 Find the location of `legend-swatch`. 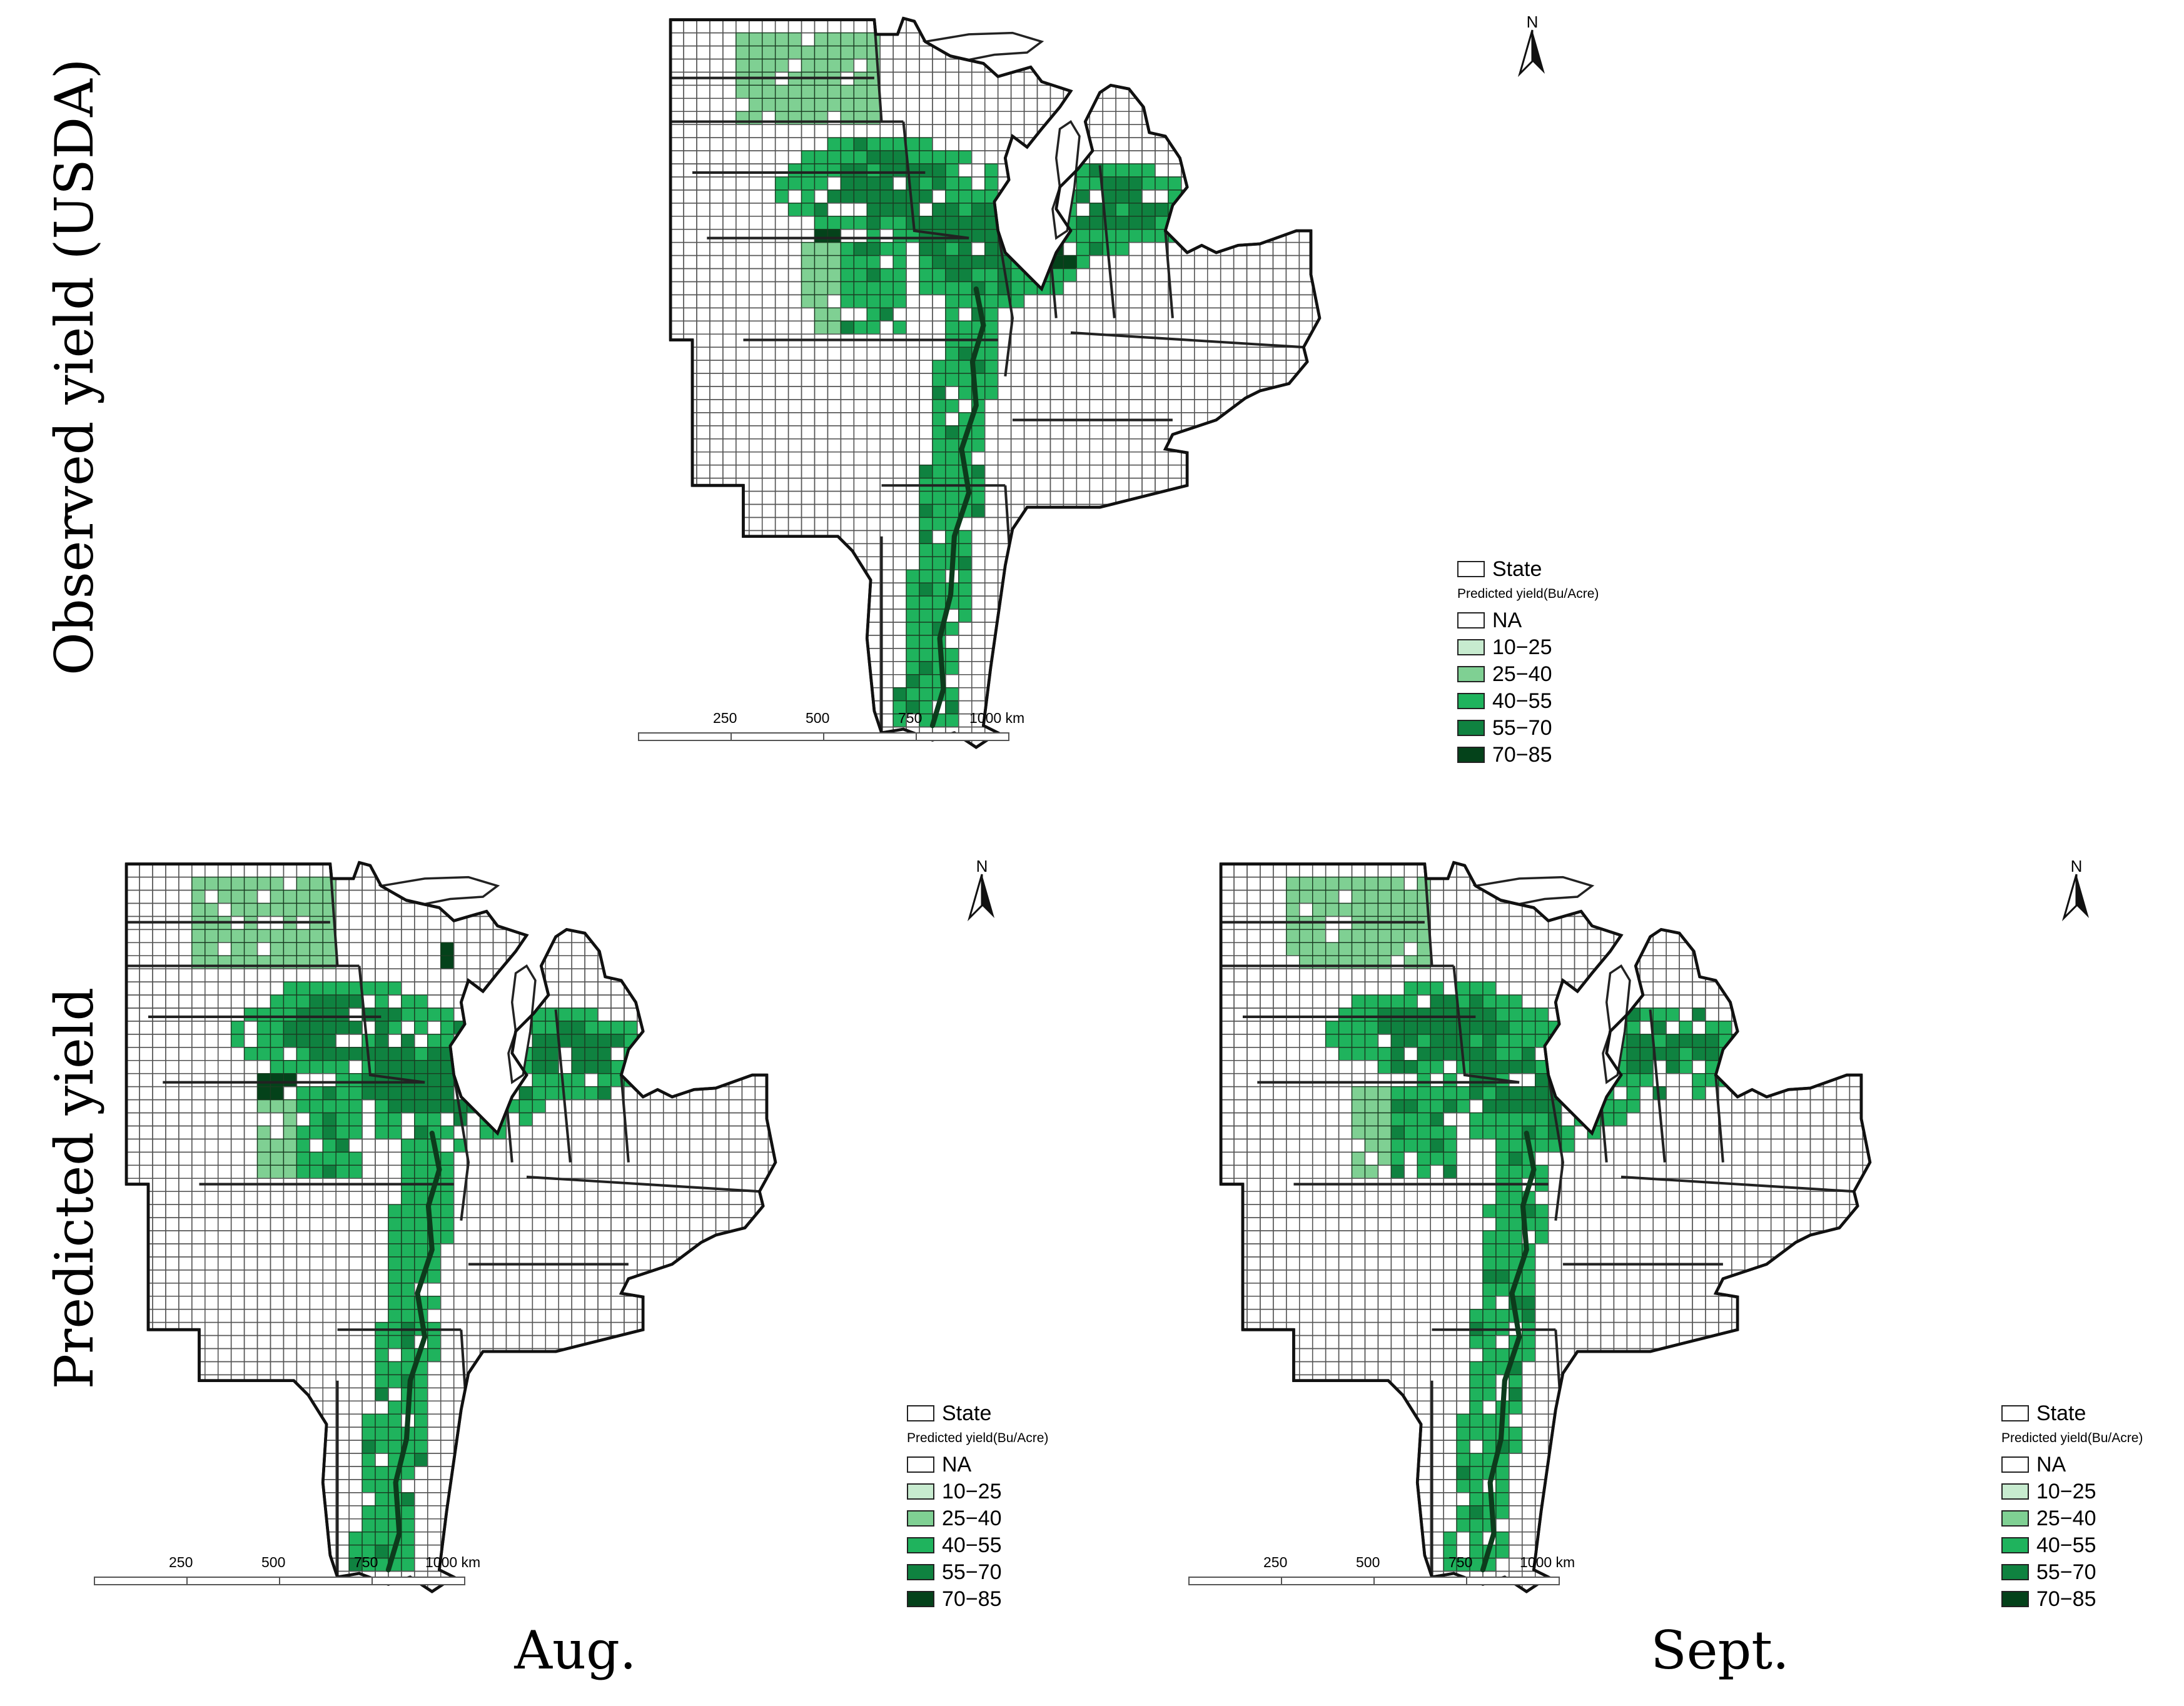

legend-swatch is located at coordinates (1471, 728).